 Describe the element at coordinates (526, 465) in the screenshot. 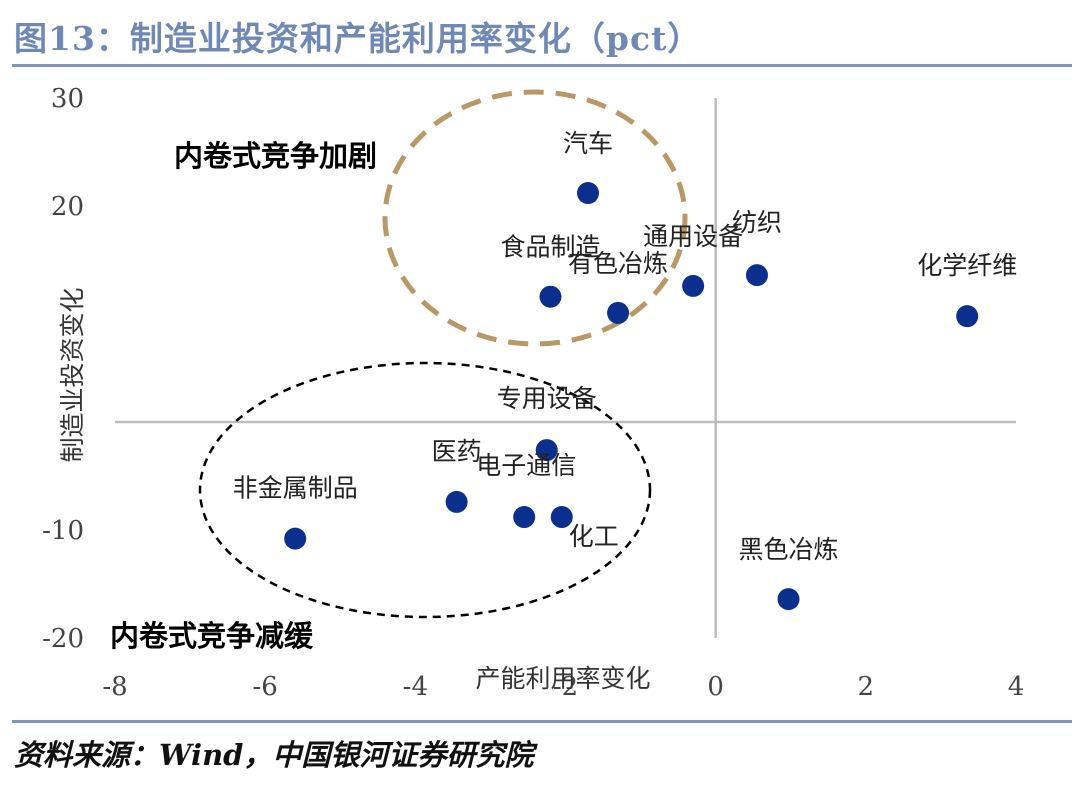

I see `data-point-label: 电子通信` at that location.